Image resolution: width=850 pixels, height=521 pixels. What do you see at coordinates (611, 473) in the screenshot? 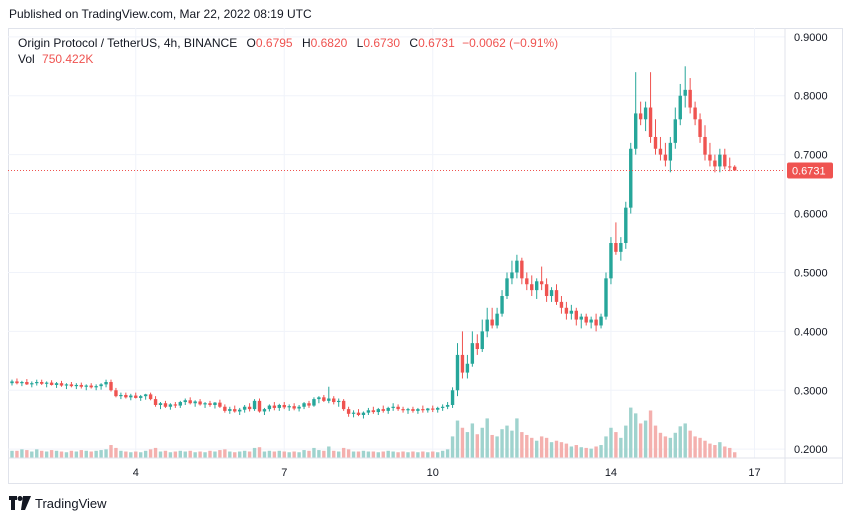
I see `time-tick-label: 14` at bounding box center [611, 473].